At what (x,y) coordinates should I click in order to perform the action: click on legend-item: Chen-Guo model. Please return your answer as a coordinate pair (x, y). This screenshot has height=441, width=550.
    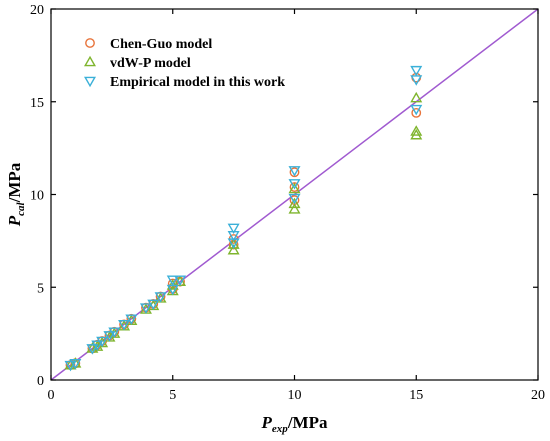
    Looking at the image, I should click on (148, 44).